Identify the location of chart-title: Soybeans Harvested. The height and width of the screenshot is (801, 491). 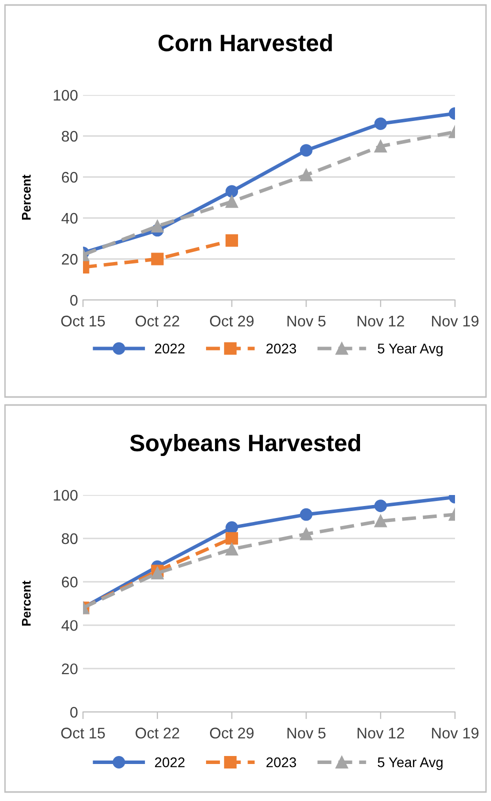
(245, 445).